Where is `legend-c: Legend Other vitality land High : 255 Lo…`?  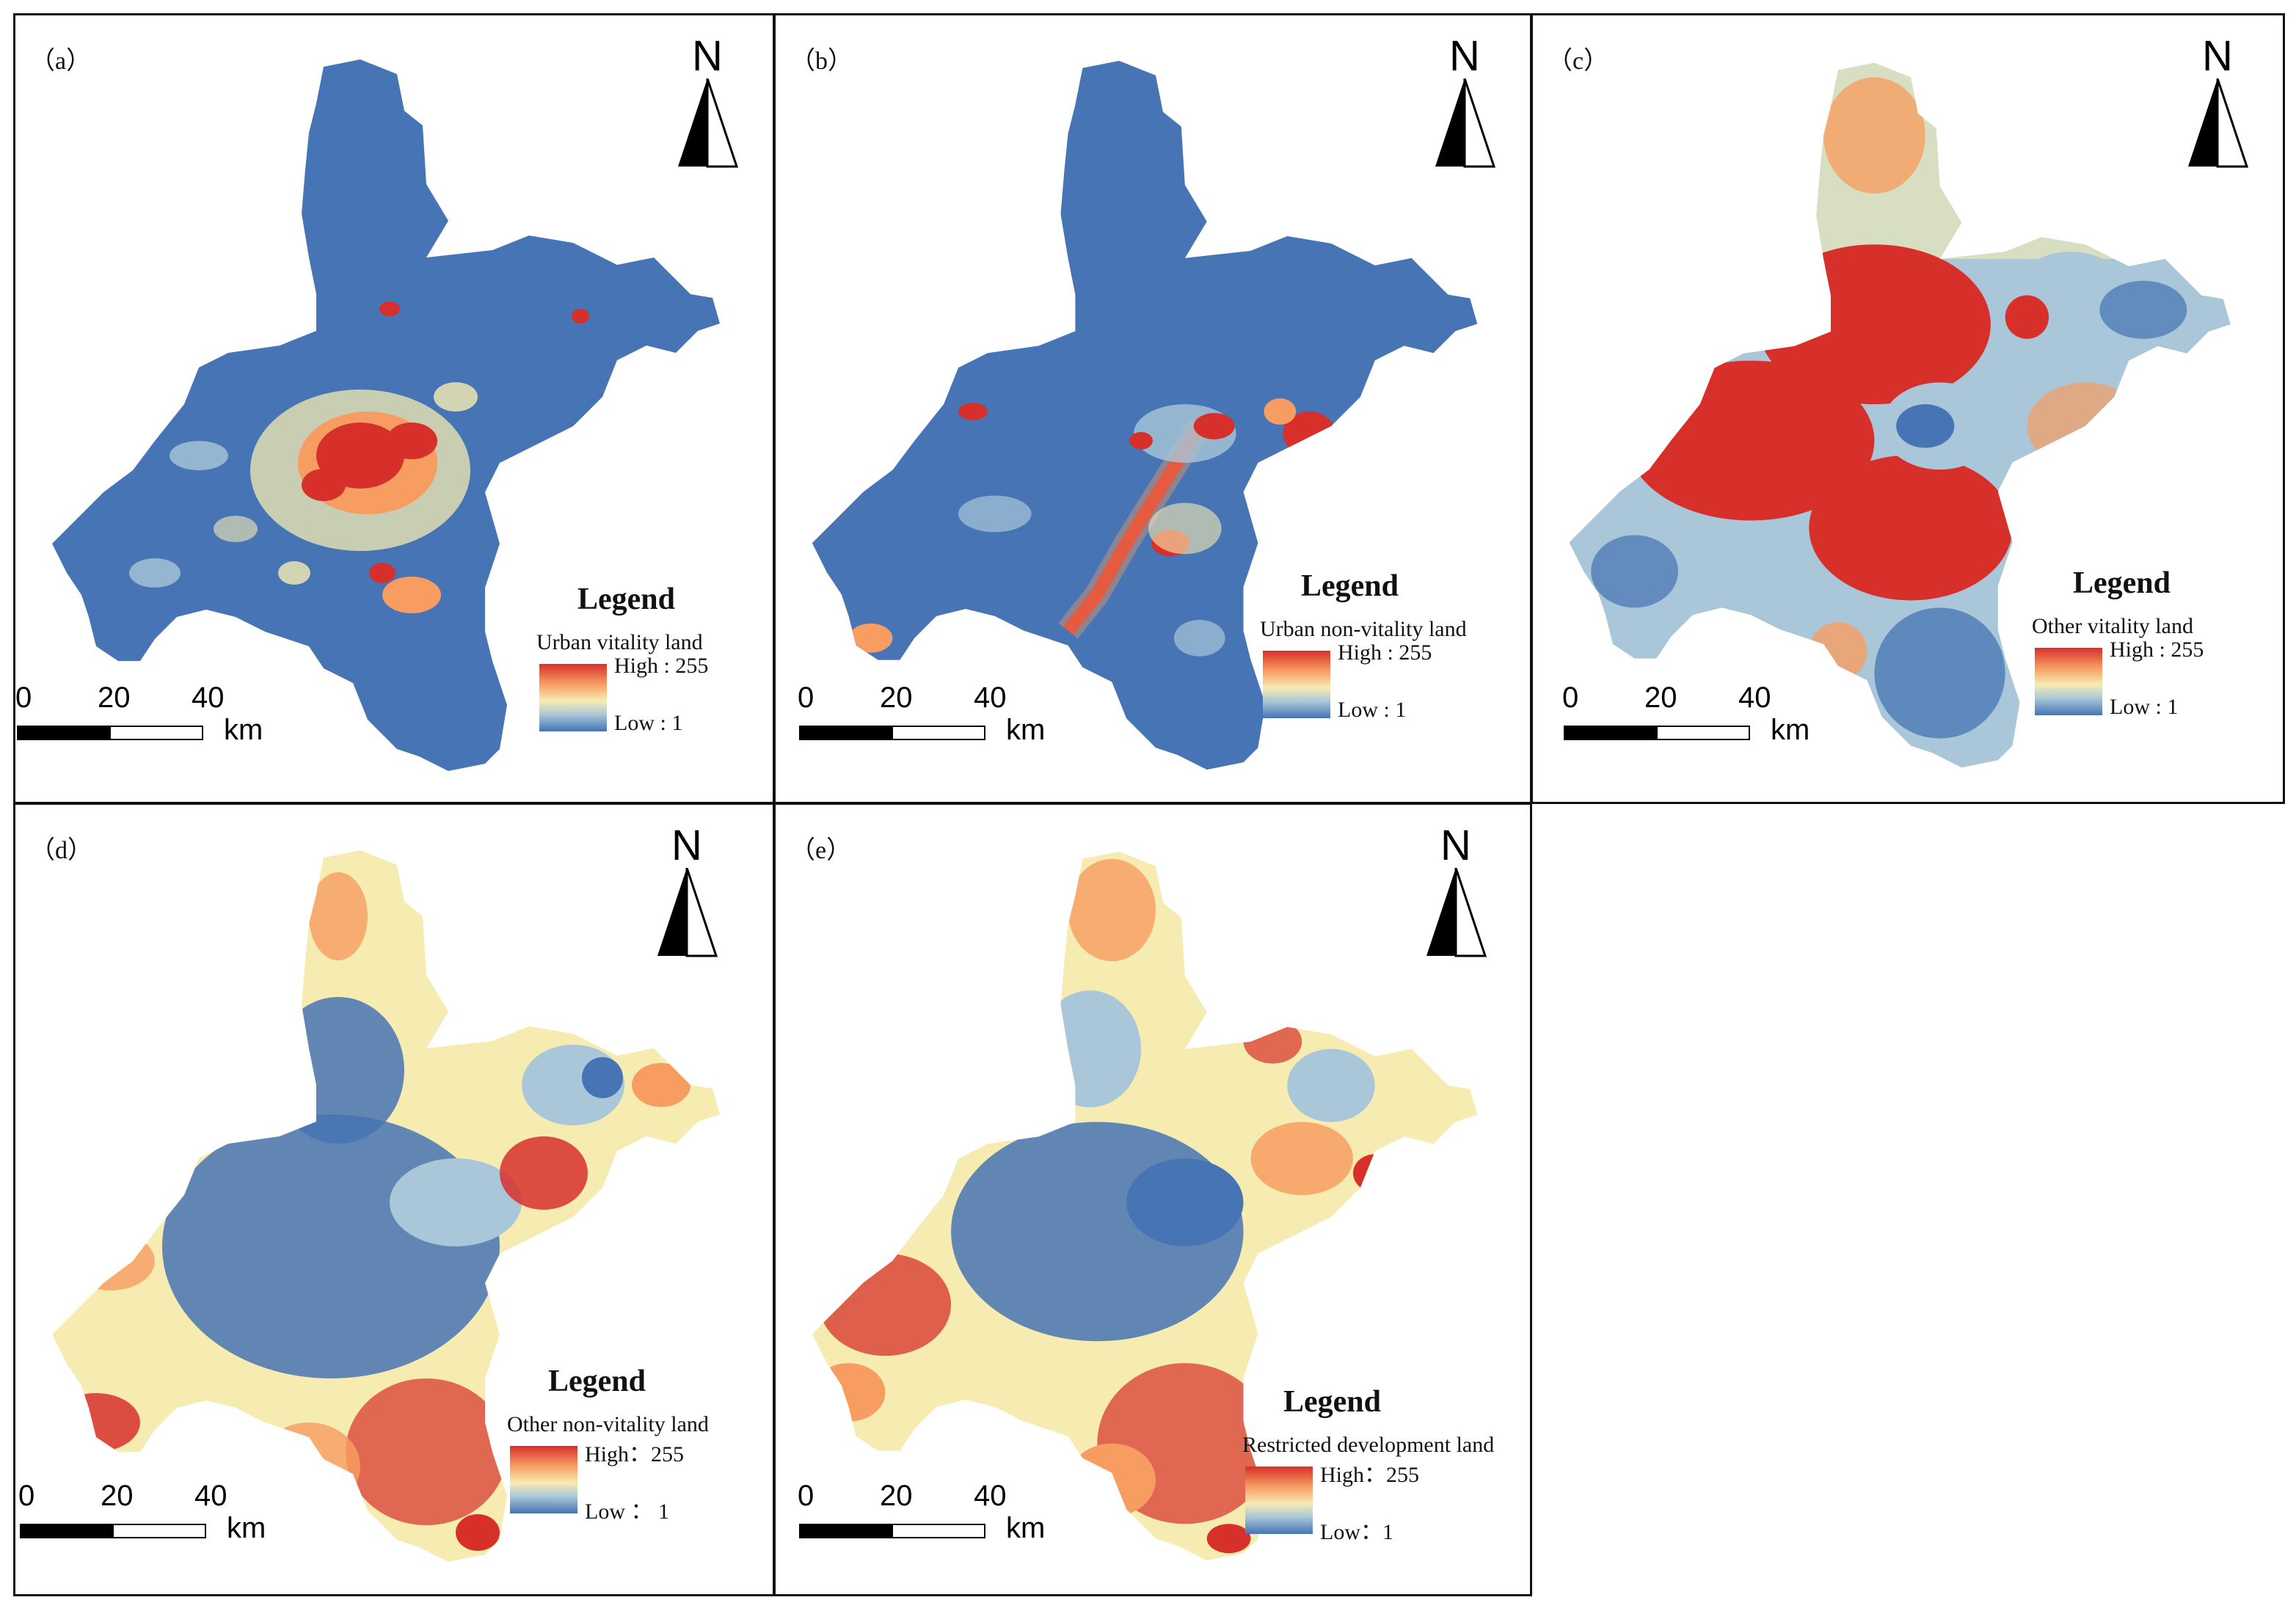
legend-c: Legend Other vitality land High : 255 Lo… is located at coordinates (2149, 642).